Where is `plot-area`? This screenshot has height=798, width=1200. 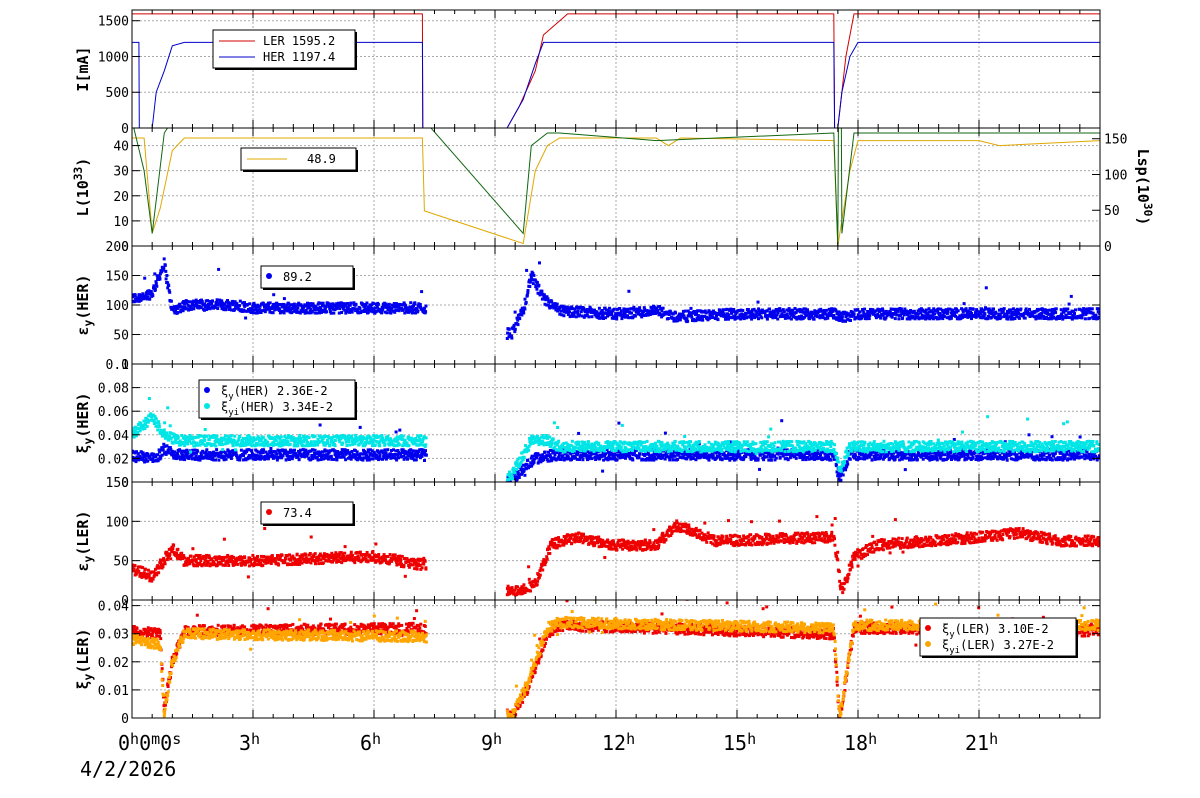 plot-area is located at coordinates (616, 70).